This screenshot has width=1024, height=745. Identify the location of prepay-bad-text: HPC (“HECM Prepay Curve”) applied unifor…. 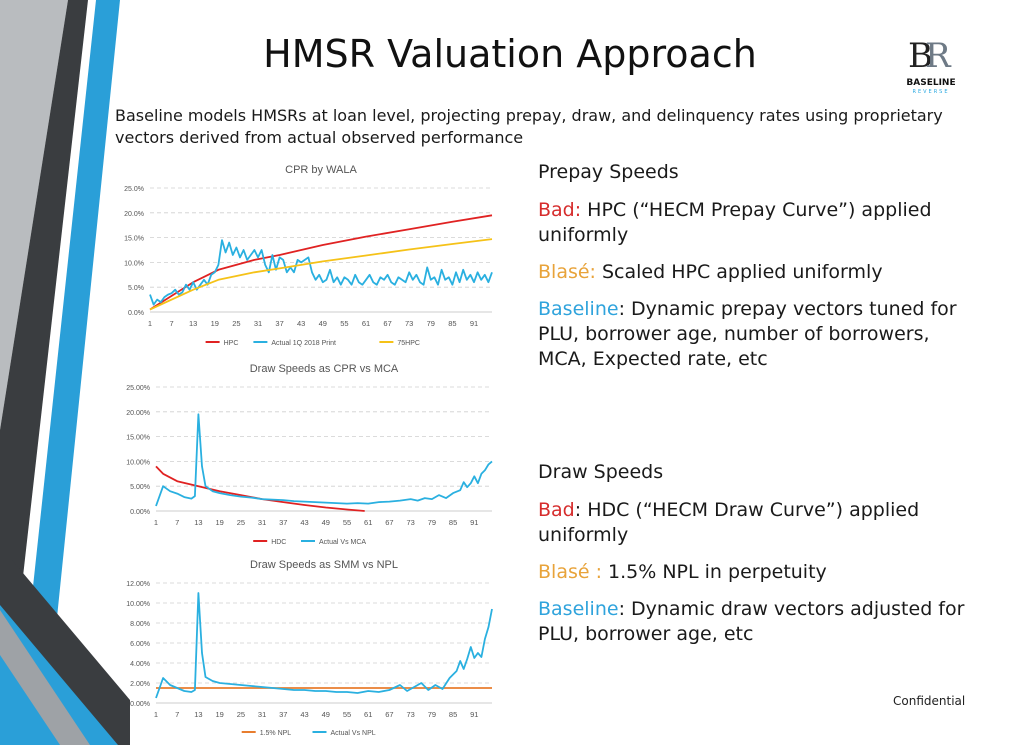
(735, 222).